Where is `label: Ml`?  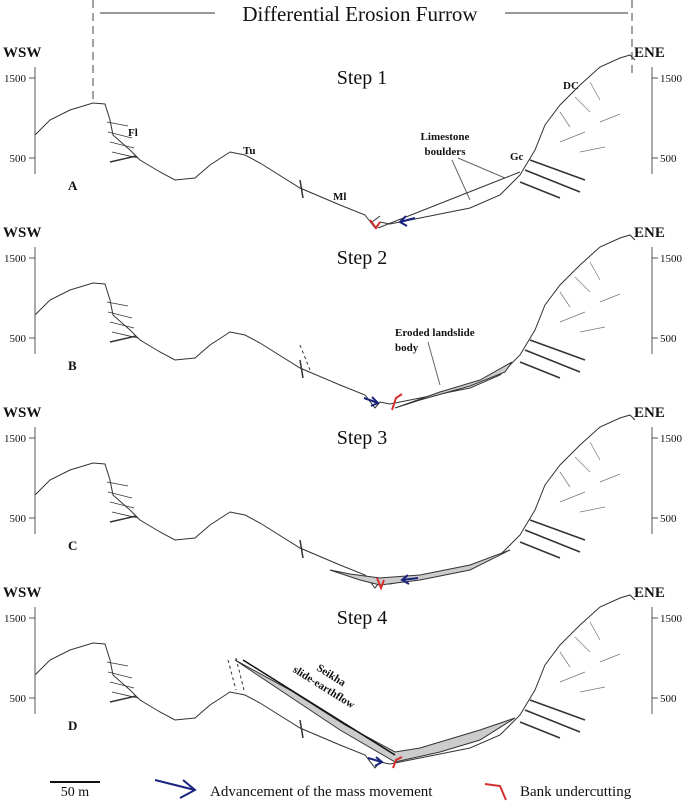
label: Ml is located at coordinates (339, 197).